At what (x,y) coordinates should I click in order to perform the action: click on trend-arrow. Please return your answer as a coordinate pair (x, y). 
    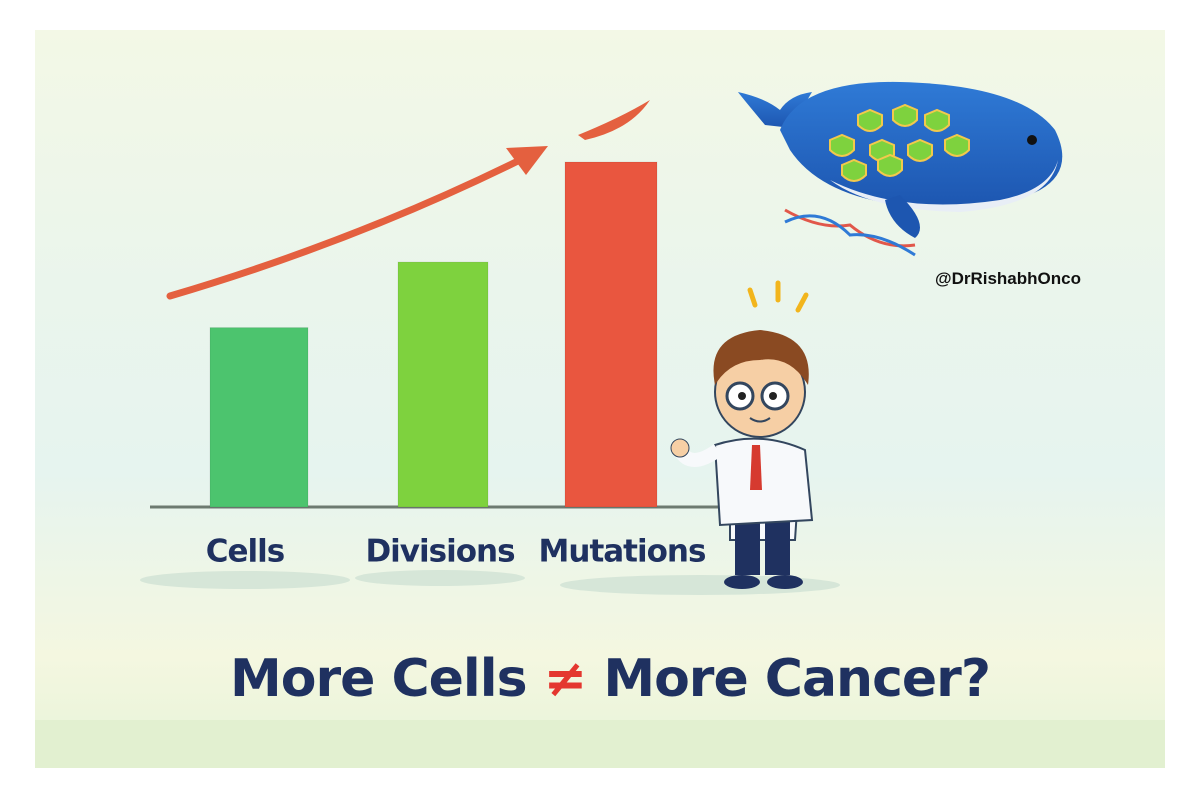
    Looking at the image, I should click on (350, 225).